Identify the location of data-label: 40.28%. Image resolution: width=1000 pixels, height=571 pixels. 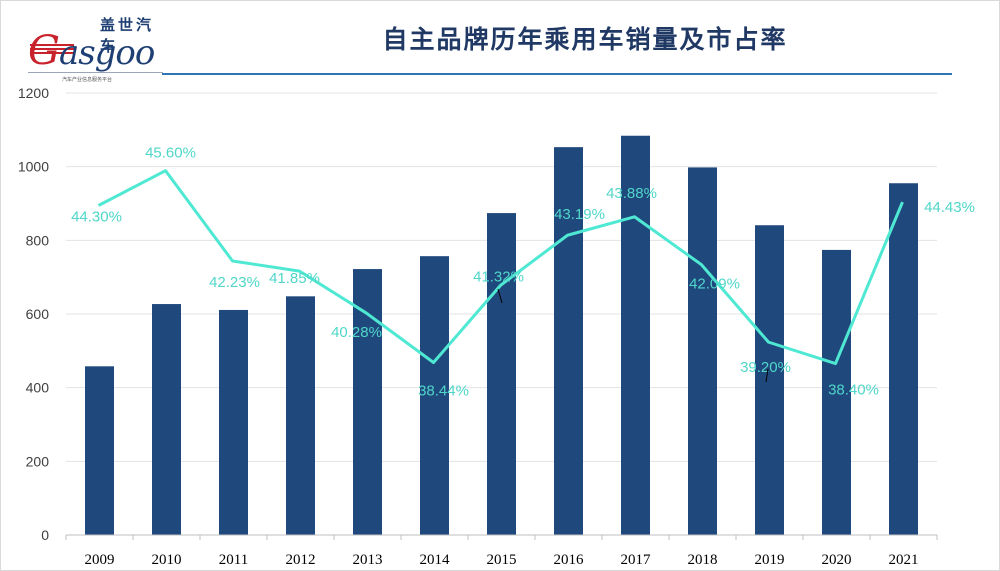
(356, 332).